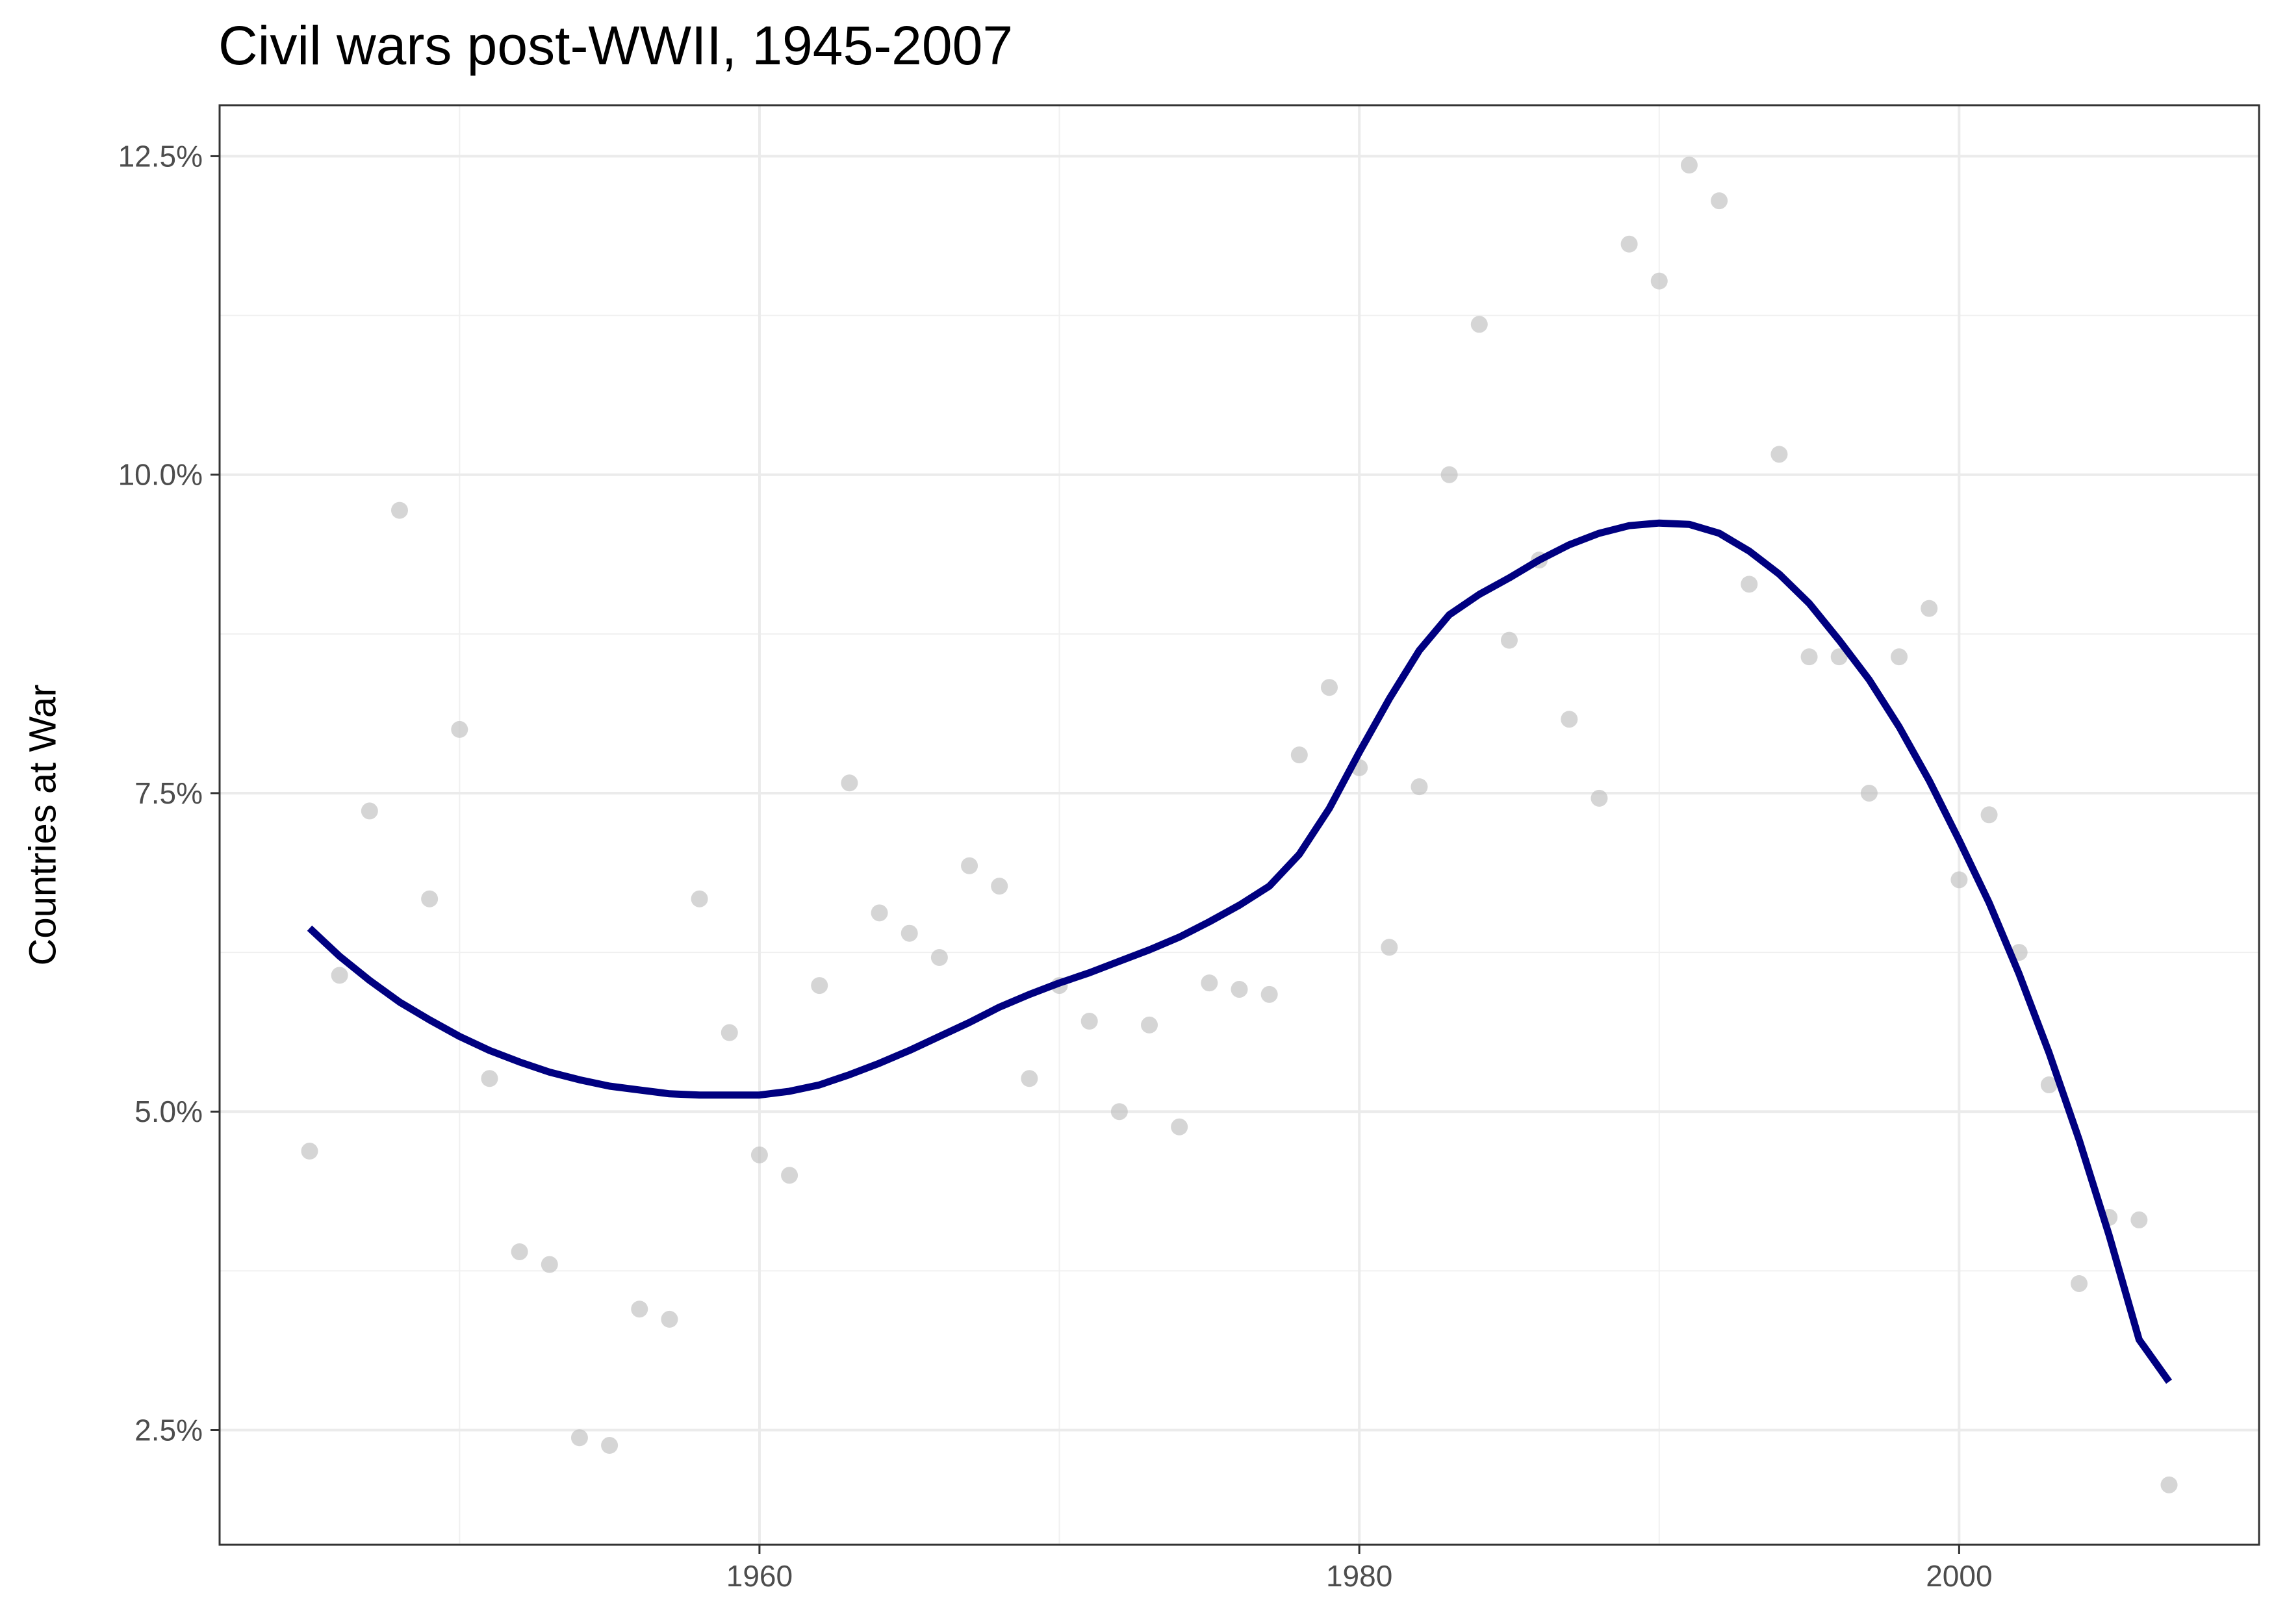  Describe the element at coordinates (616, 45) in the screenshot. I see `chart-title: Civil wars post-WWII, 1945-2007` at that location.